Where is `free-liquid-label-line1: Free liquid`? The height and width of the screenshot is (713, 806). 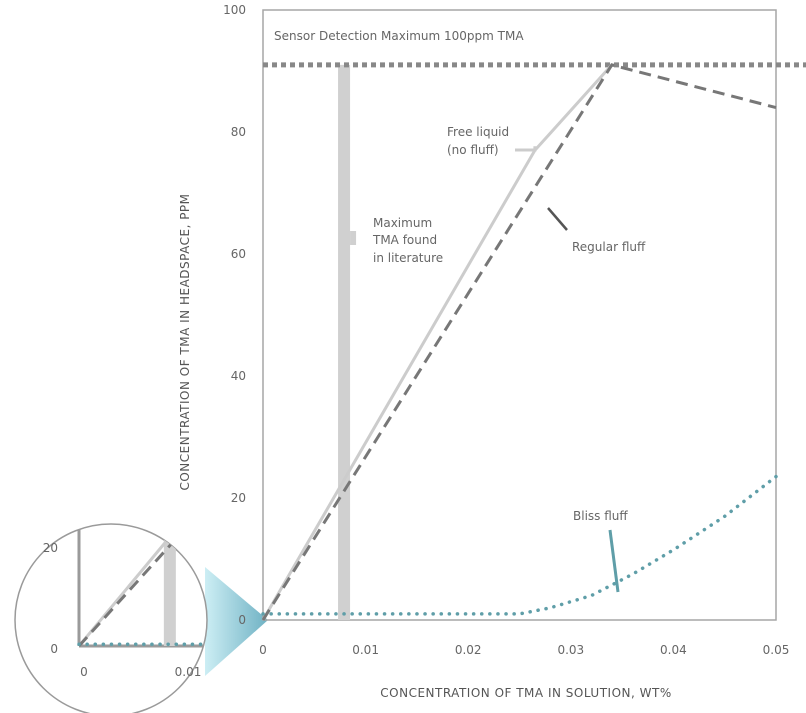 free-liquid-label-line1: Free liquid is located at coordinates (478, 132).